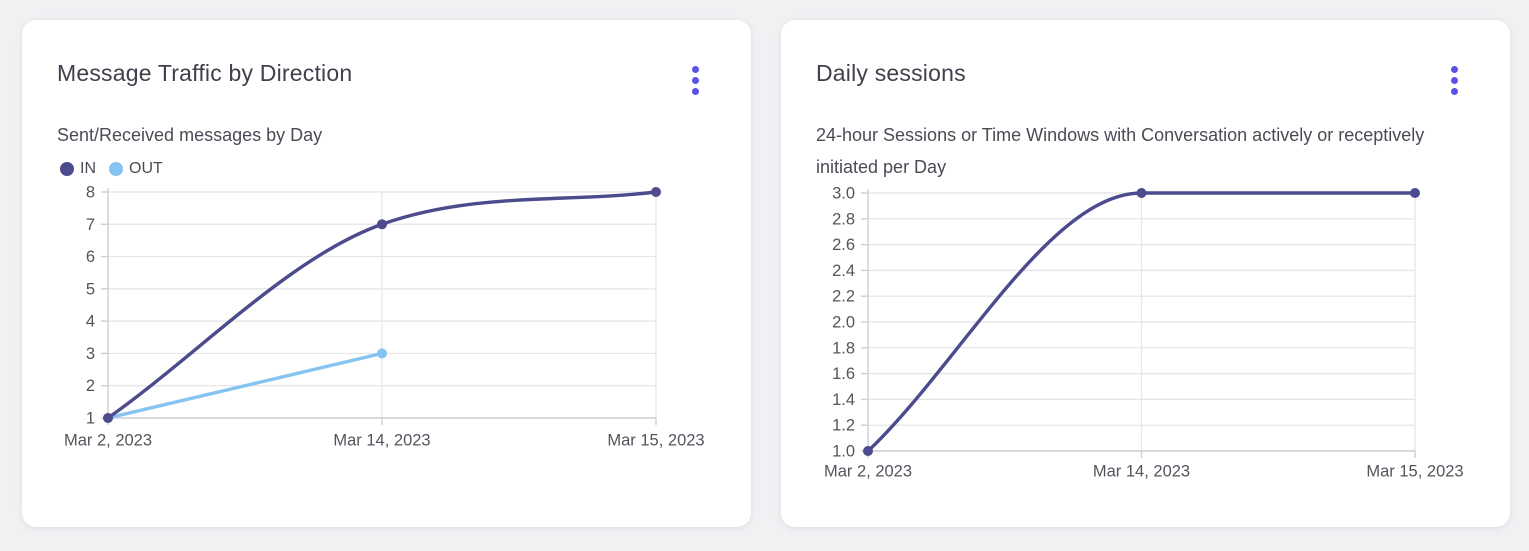  I want to click on card-subtitle: Sent/Received messages by Day, so click(190, 135).